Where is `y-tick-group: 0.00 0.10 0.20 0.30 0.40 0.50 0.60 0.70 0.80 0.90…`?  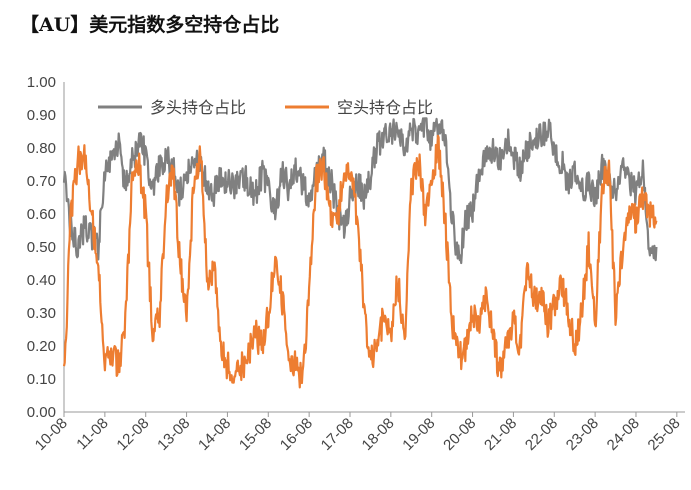
y-tick-group: 0.00 0.10 0.20 0.30 0.40 0.50 0.60 0.70 0.80 0.90… is located at coordinates (41, 247).